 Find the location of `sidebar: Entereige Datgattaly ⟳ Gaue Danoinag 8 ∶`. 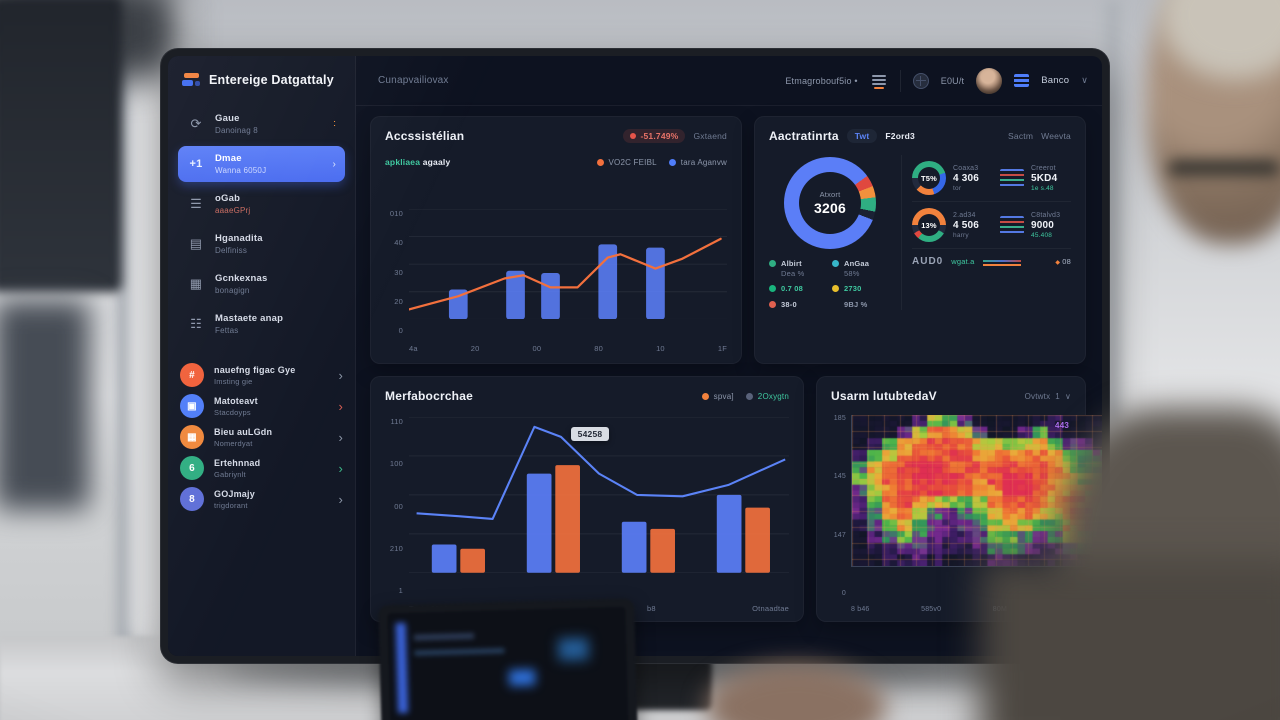

sidebar: Entereige Datgattaly ⟳ Gaue Danoinag 8 ∶ is located at coordinates (262, 356).